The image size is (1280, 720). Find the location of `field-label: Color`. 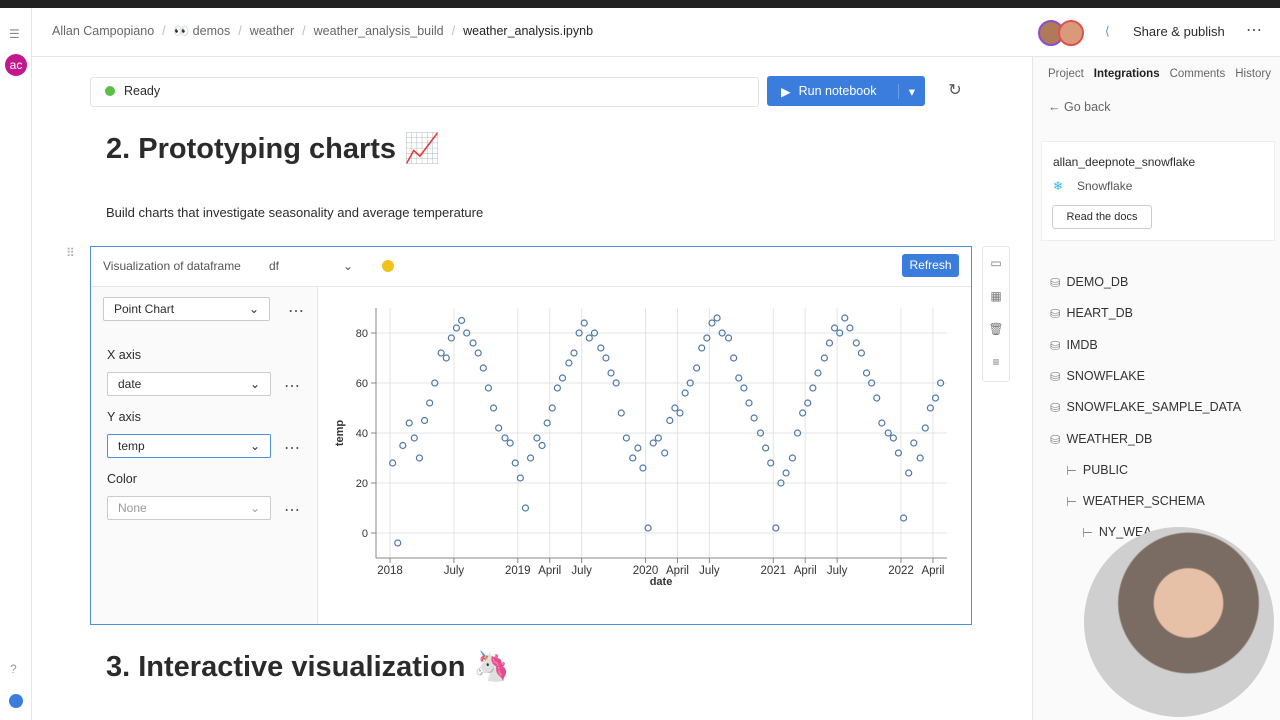

field-label: Color is located at coordinates (122, 479).